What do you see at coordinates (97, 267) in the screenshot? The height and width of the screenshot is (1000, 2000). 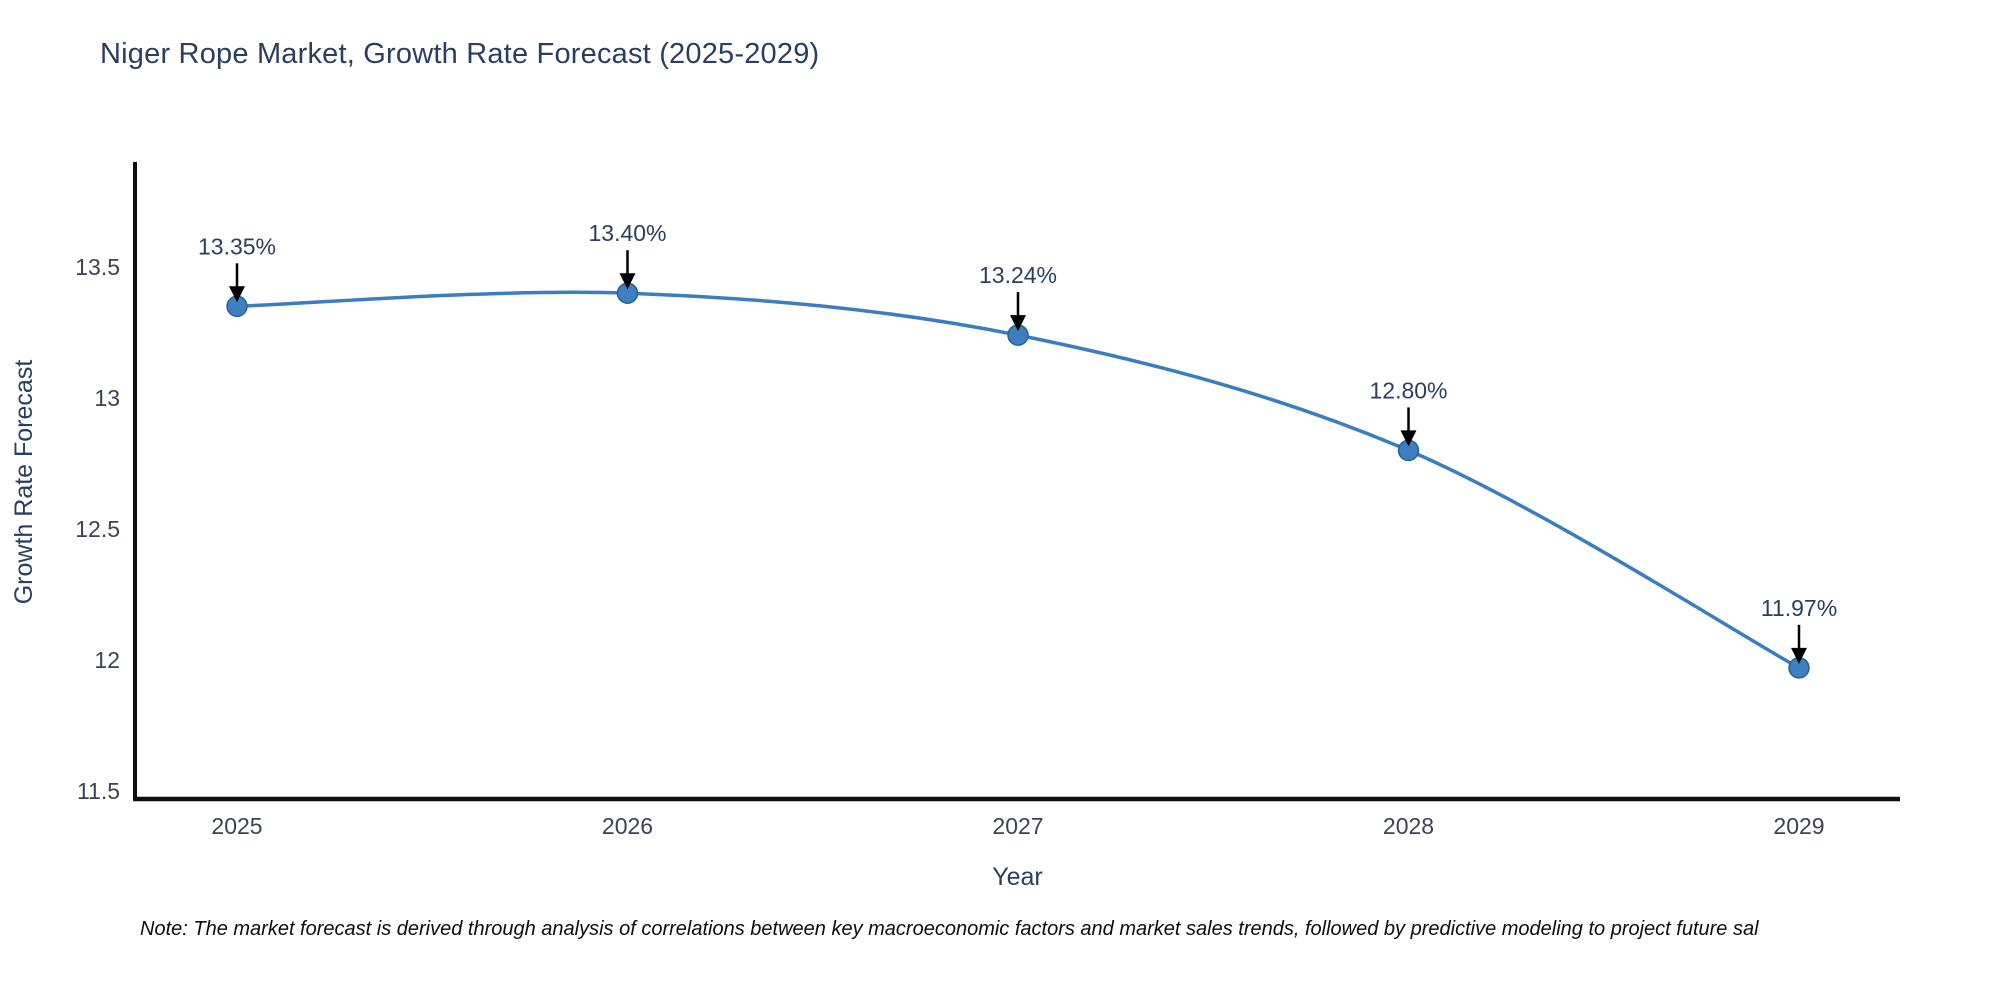 I see `y-tick-label: 13.5` at bounding box center [97, 267].